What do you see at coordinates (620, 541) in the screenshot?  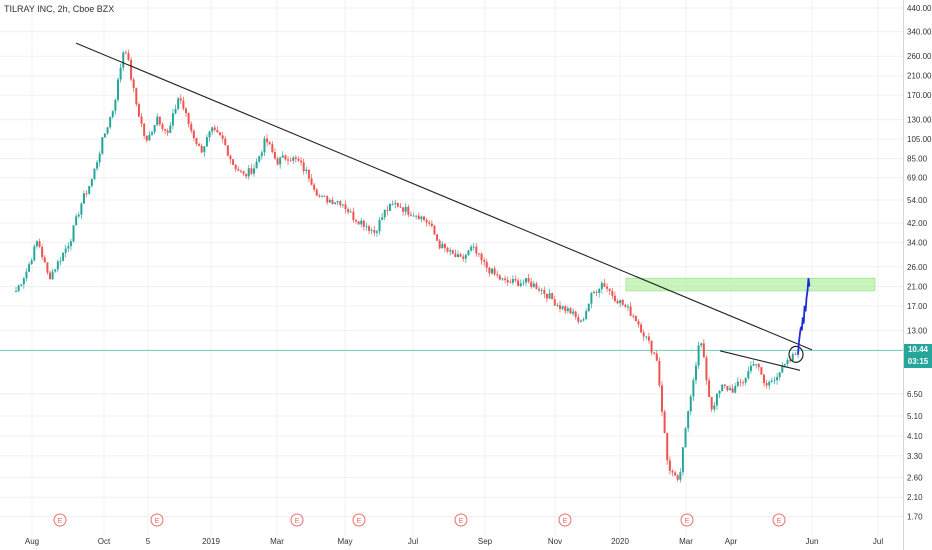 I see `time-tick-label: 2020` at bounding box center [620, 541].